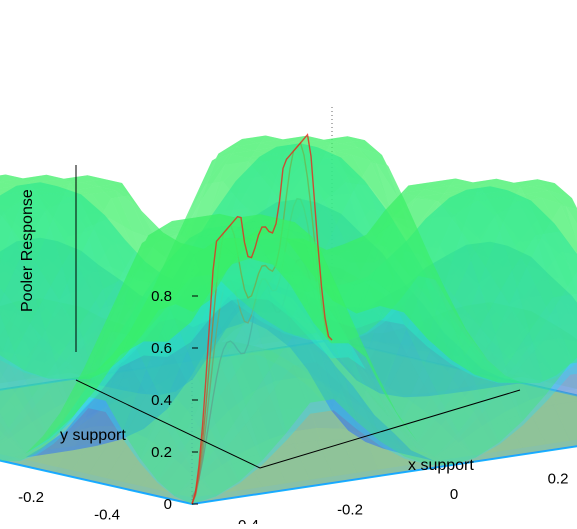  What do you see at coordinates (27, 250) in the screenshot?
I see `z-axis-label: Pooler Response` at bounding box center [27, 250].